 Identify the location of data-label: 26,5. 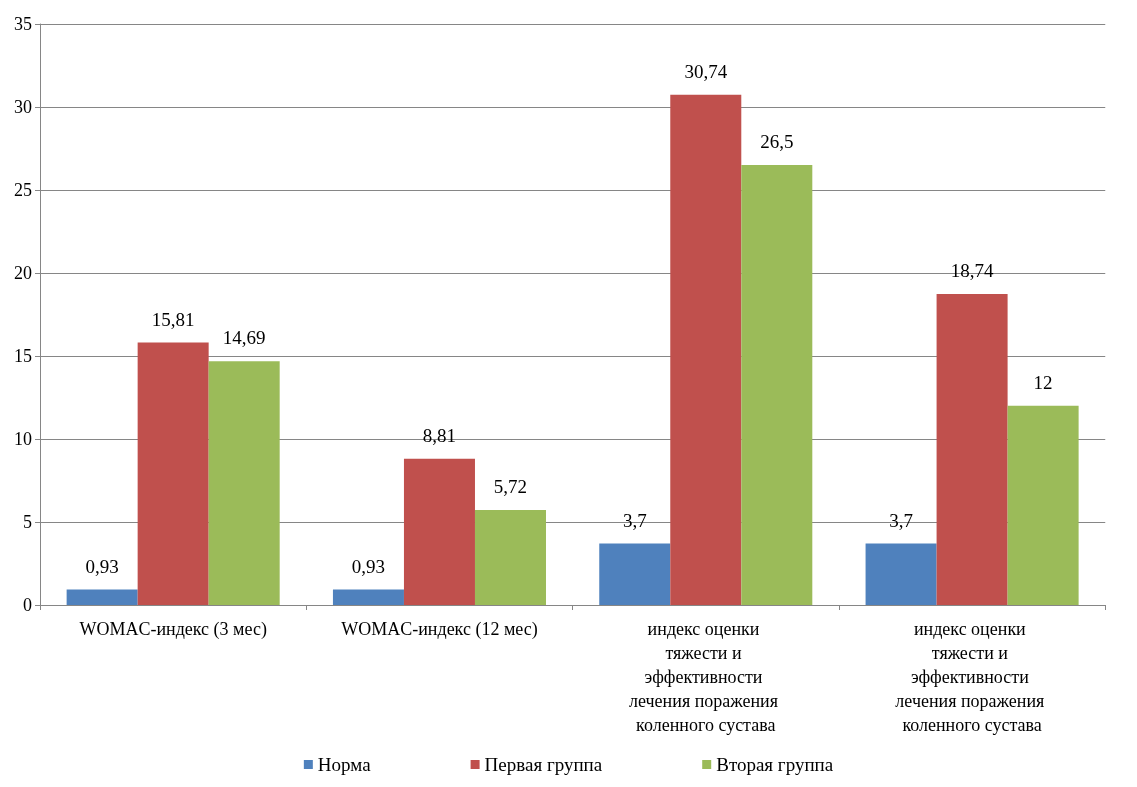
(777, 142).